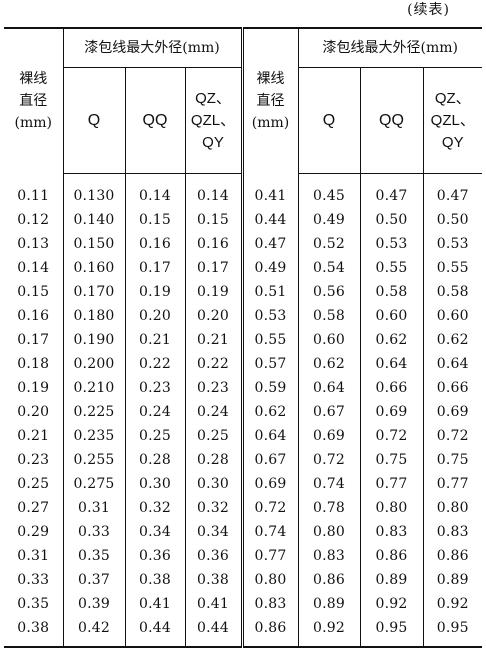 This screenshot has width=486, height=669. I want to click on table-row: 0.23 0.255 0.28 0.28 0.67 0.72 0.75 0.75, so click(243, 460).